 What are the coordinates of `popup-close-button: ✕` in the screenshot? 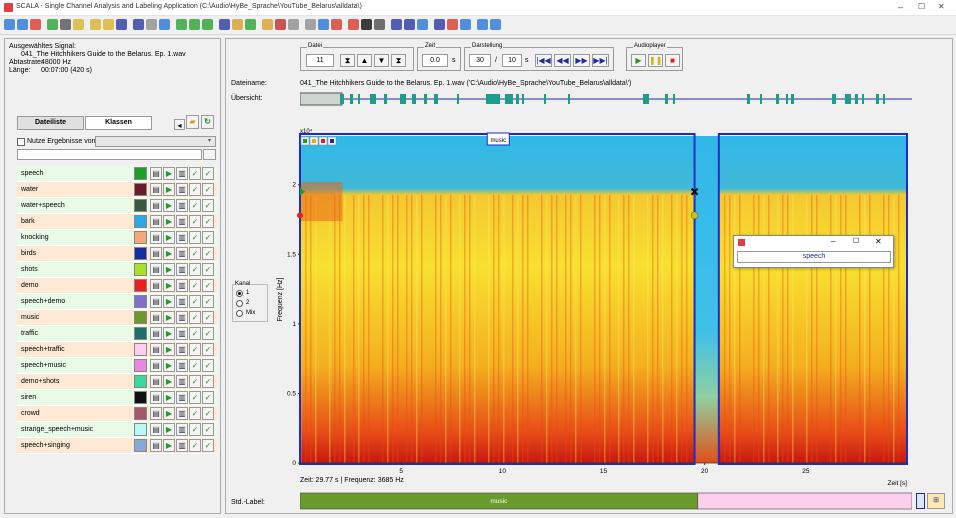 It's located at (878, 241).